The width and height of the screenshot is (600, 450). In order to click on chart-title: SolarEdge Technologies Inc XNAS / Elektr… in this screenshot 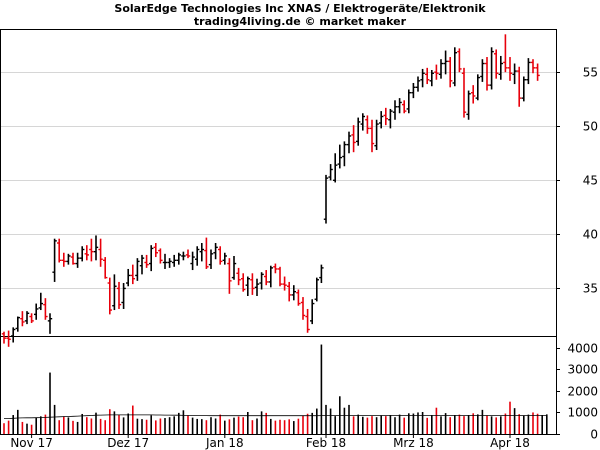, I will do `click(300, 8)`.